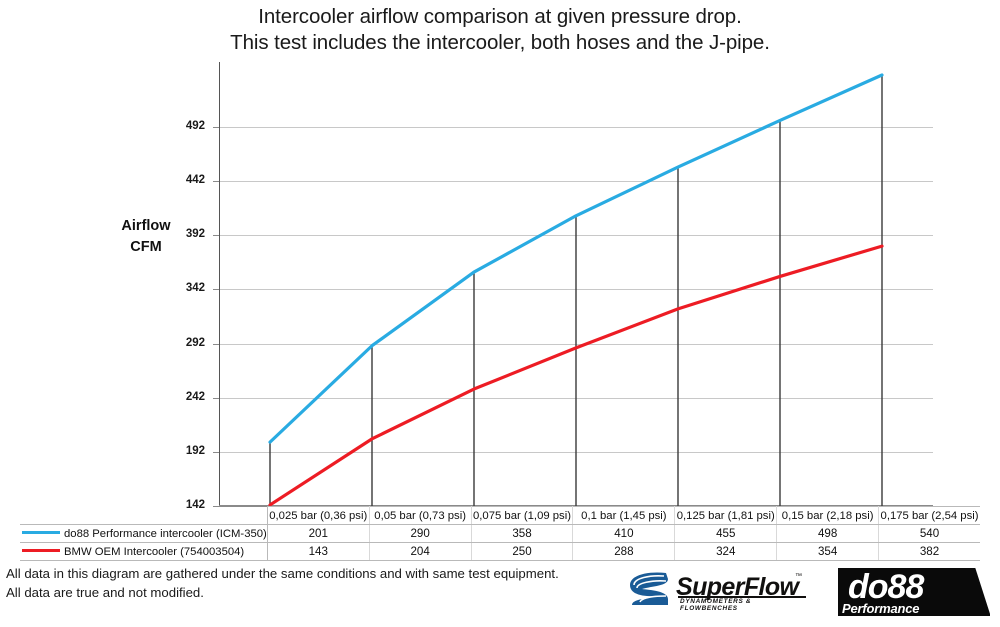 The image size is (1000, 627). Describe the element at coordinates (624, 515) in the screenshot. I see `table-header-cell: 0,1 bar (1,45 psi)` at that location.